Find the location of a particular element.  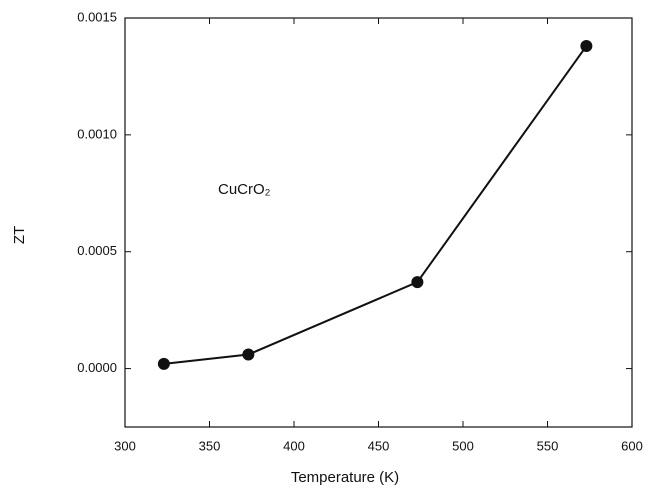

y-tick-label: 0.0000 is located at coordinates (97, 367).